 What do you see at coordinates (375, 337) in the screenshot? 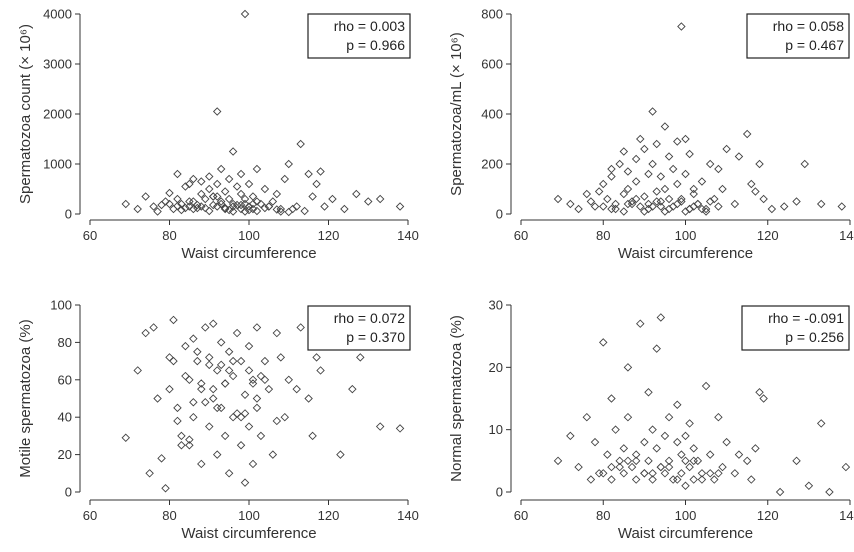
I see `p-value-label: p = 0.370` at bounding box center [375, 337].